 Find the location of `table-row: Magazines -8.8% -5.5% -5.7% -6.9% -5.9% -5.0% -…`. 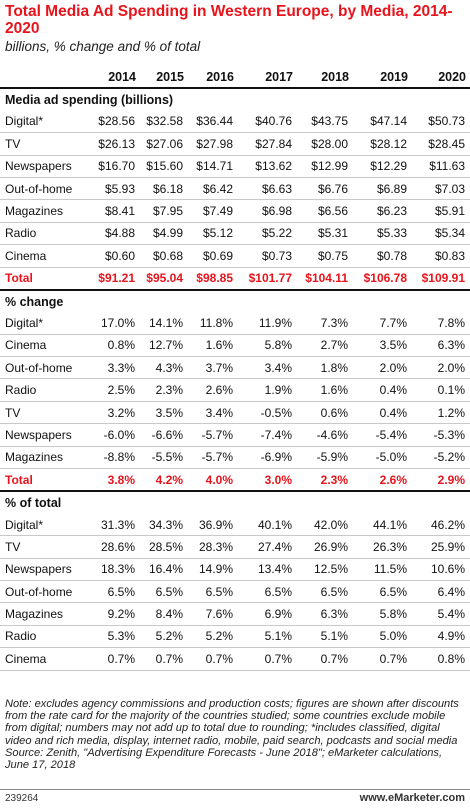

table-row: Magazines -8.8% -5.5% -5.7% -6.9% -5.9% -5.0% -… is located at coordinates (235, 458).